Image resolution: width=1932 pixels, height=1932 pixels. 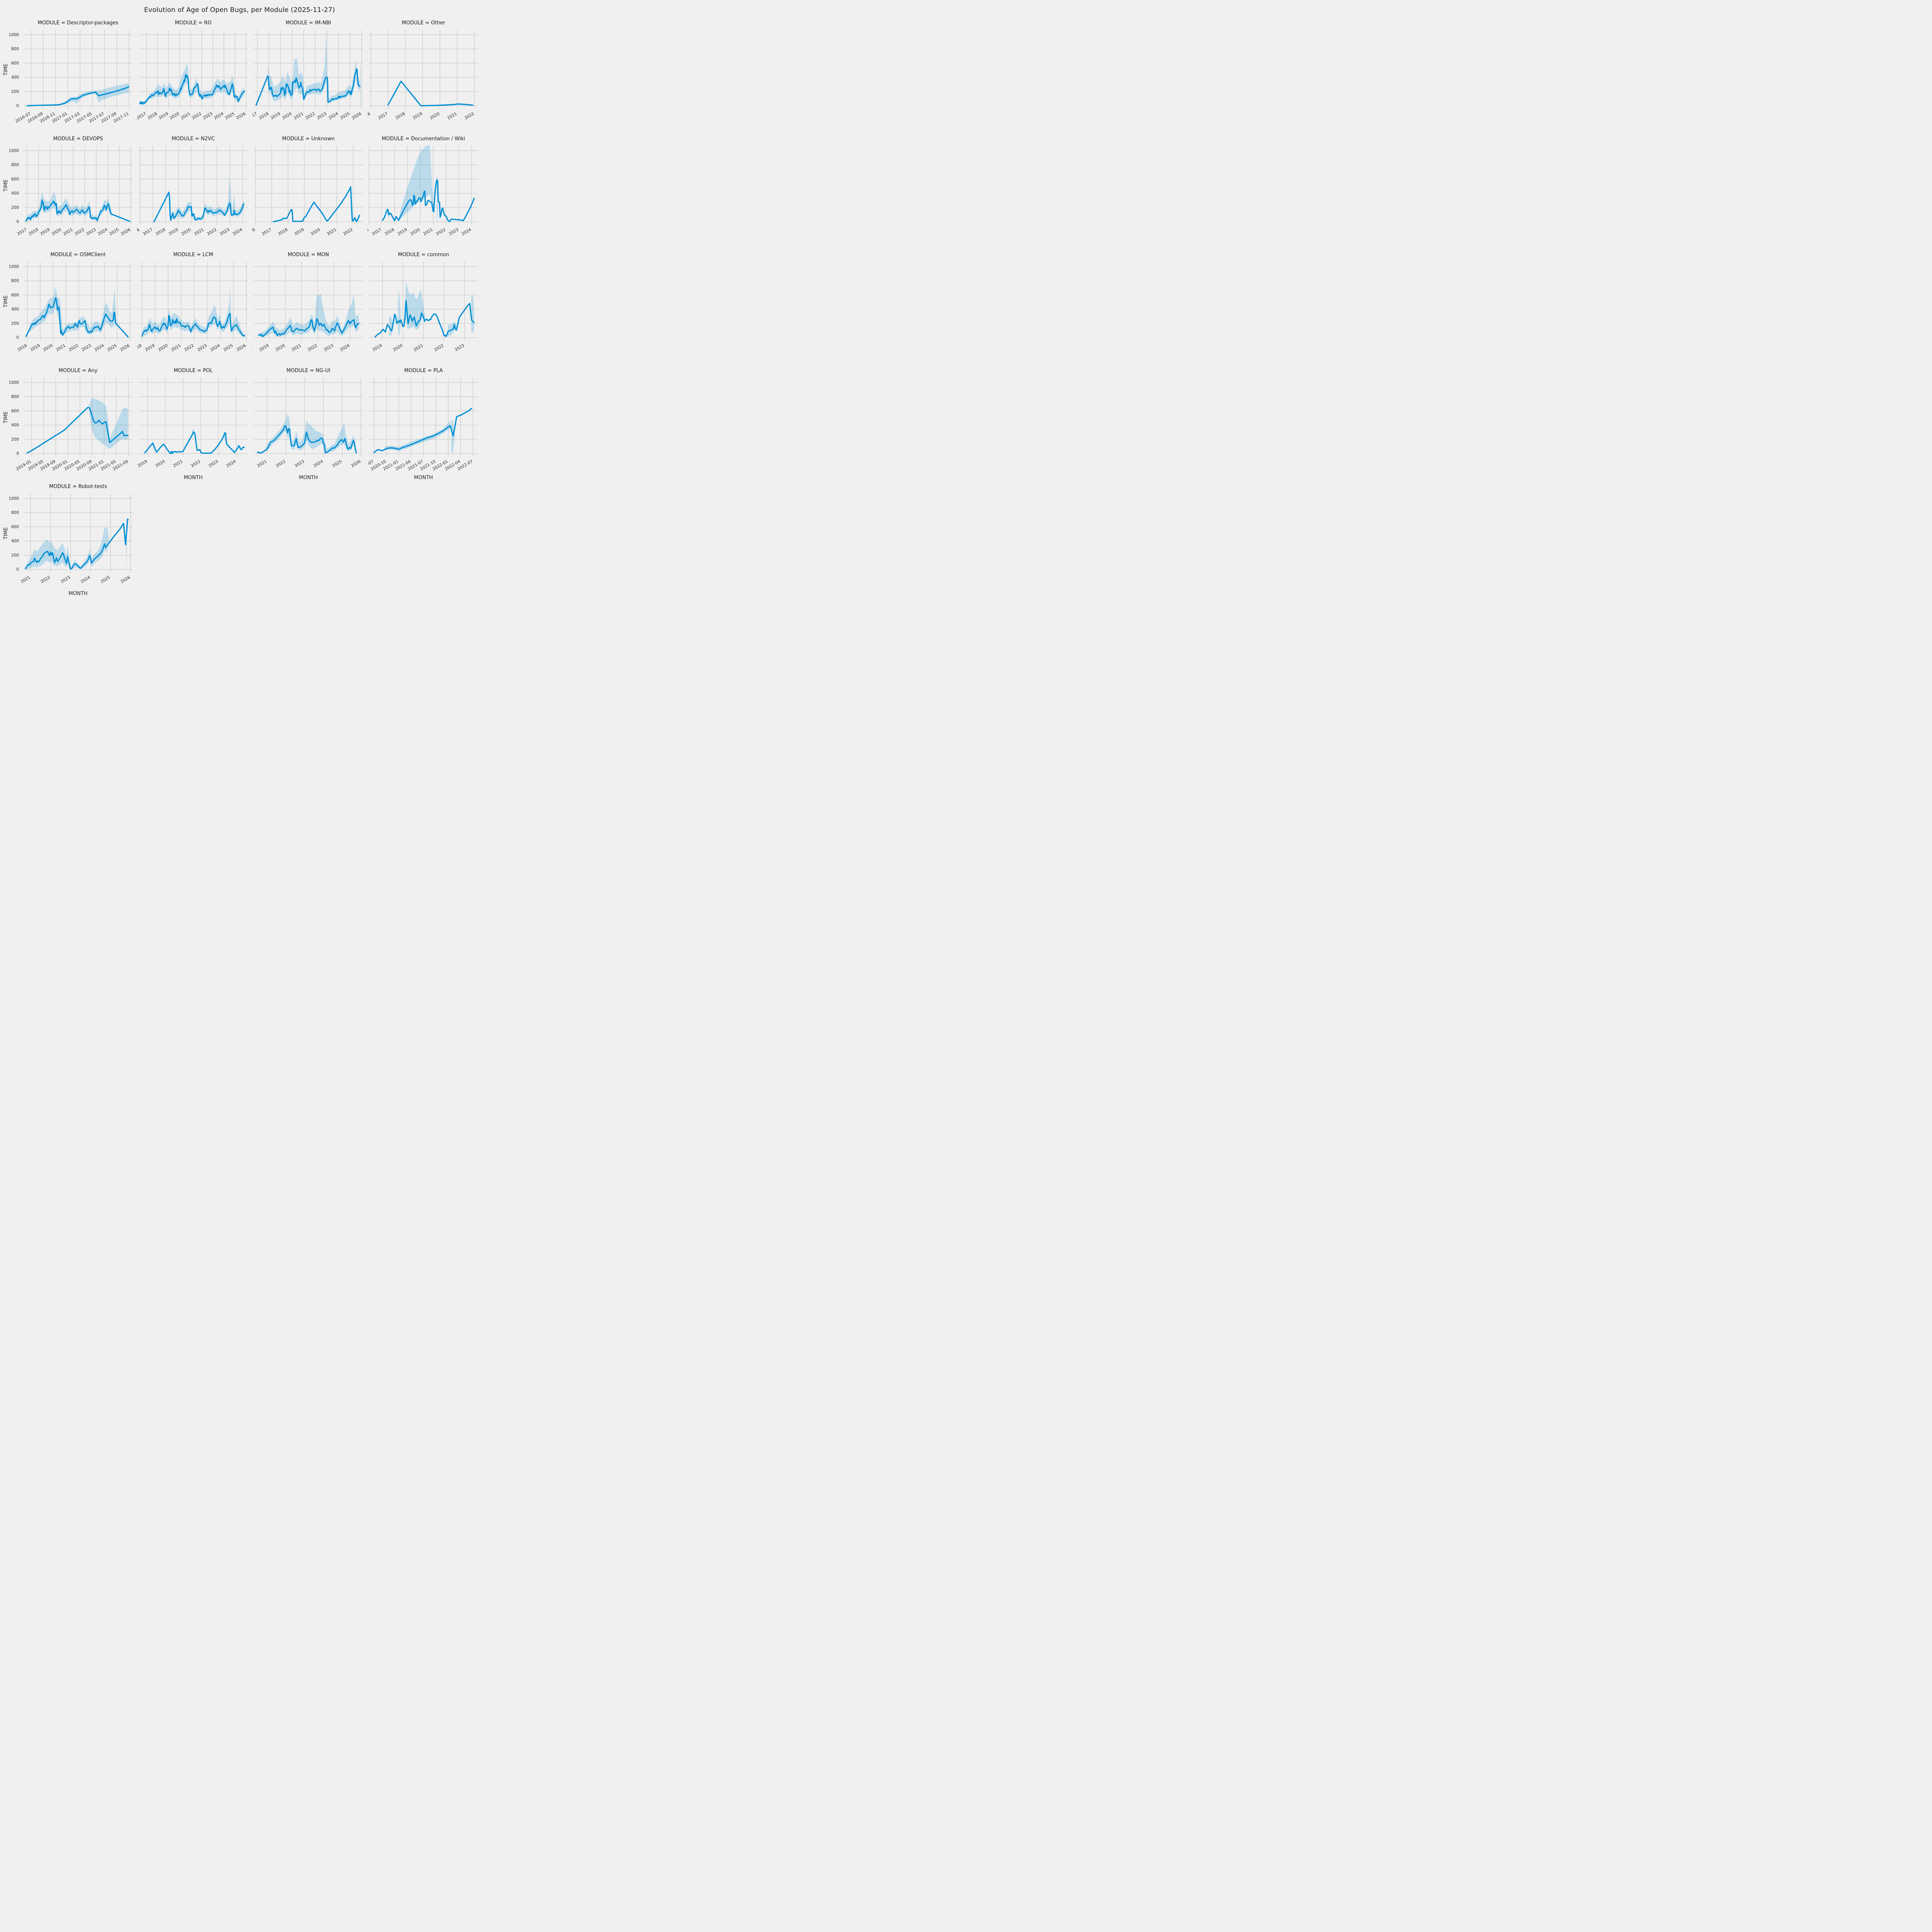 What do you see at coordinates (15, 49) in the screenshot?
I see `y-tick-label: 800` at bounding box center [15, 49].